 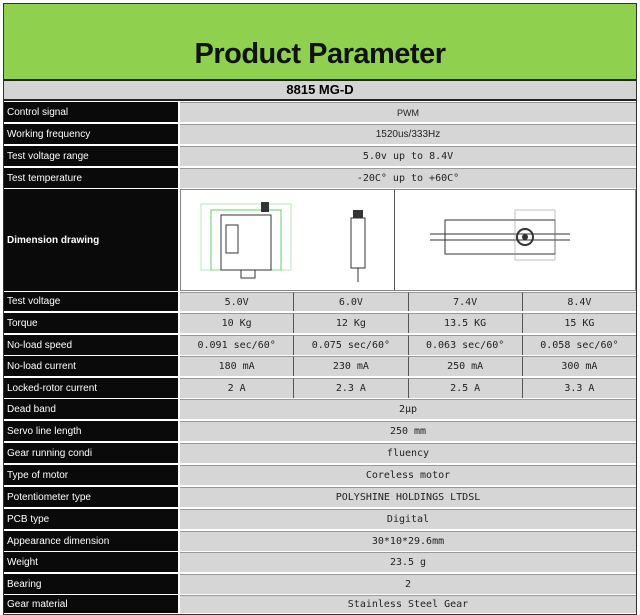 I want to click on header-banner: Product Parameter, so click(x=320, y=42).